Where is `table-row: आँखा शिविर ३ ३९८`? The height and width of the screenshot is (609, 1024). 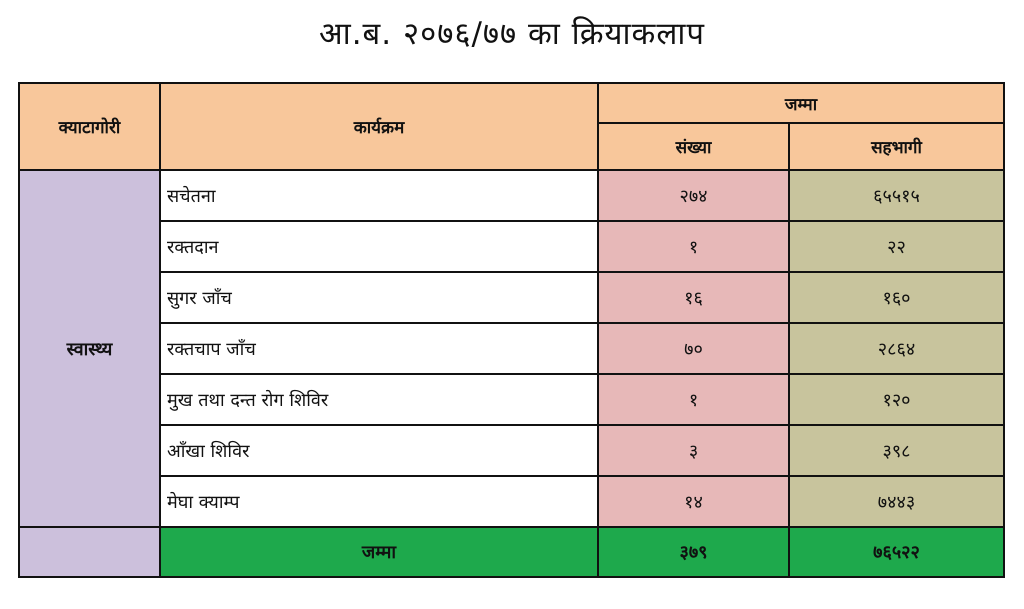 table-row: आँखा शिविर ३ ३९८ is located at coordinates (512, 450).